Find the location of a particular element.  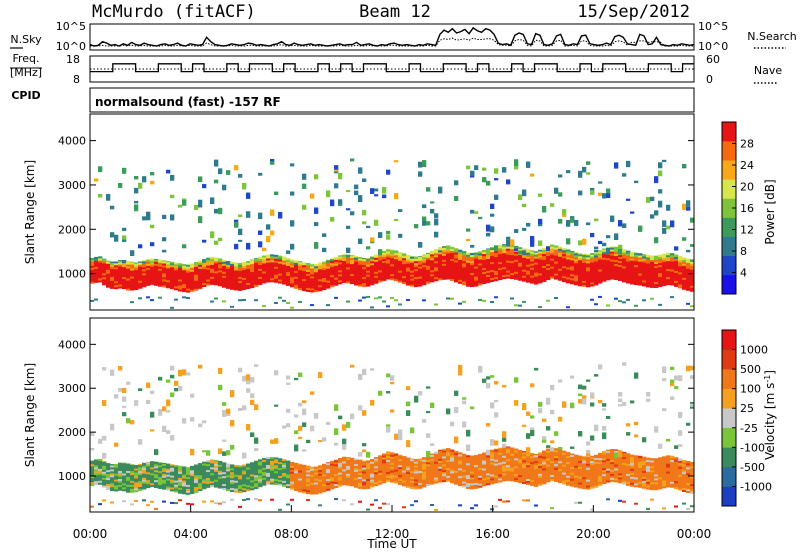

freq-series-line is located at coordinates (392, 68).